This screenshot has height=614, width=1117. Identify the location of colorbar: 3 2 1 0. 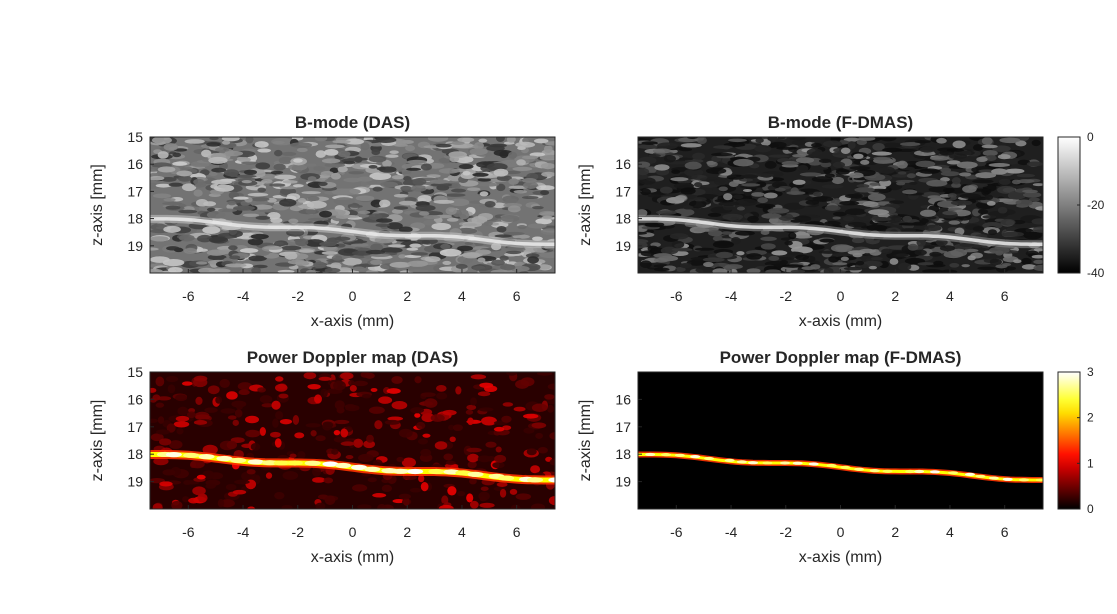
(1075, 440).